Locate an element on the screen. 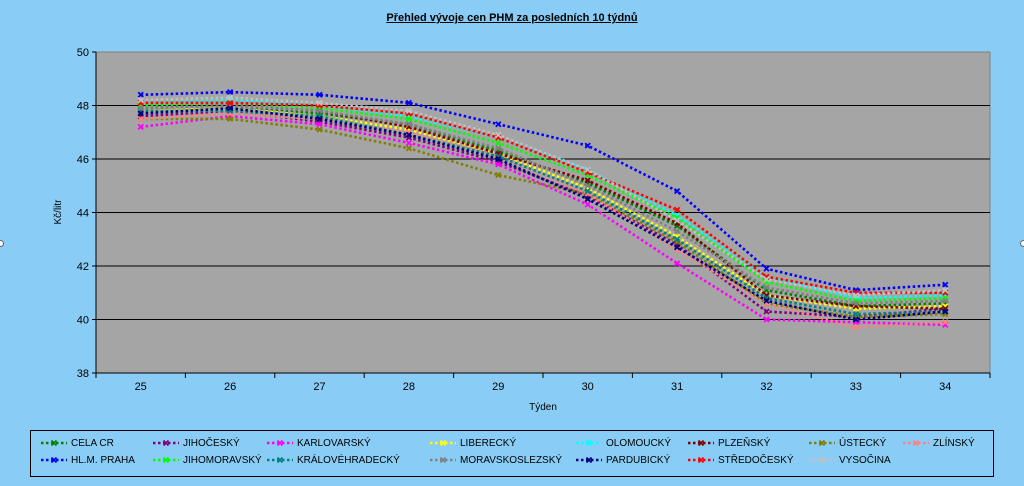 Image resolution: width=1024 pixels, height=486 pixels. legend-item: CELA CR is located at coordinates (77, 443).